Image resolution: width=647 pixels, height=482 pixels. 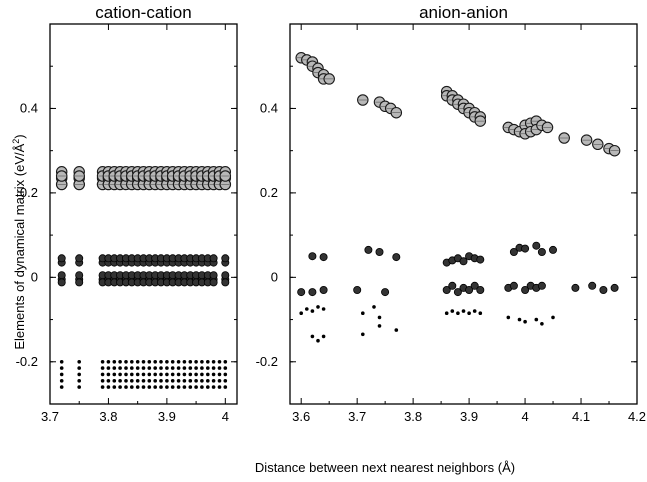 I want to click on x-tick-label: 3.7, so click(x=357, y=416).